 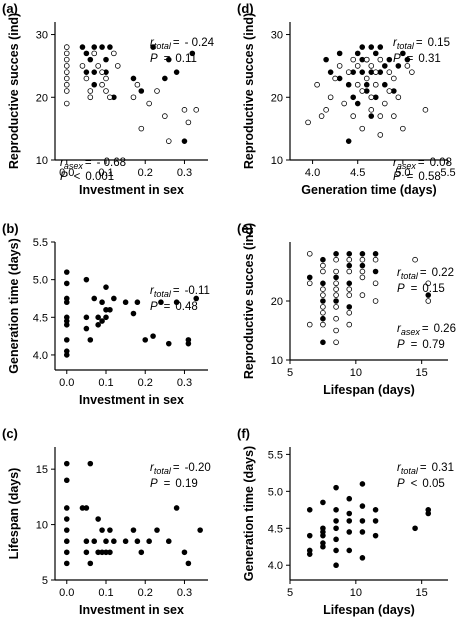 What do you see at coordinates (180, 292) in the screenshot?
I see `r-annotation: rtotal = -0.11` at bounding box center [180, 292].